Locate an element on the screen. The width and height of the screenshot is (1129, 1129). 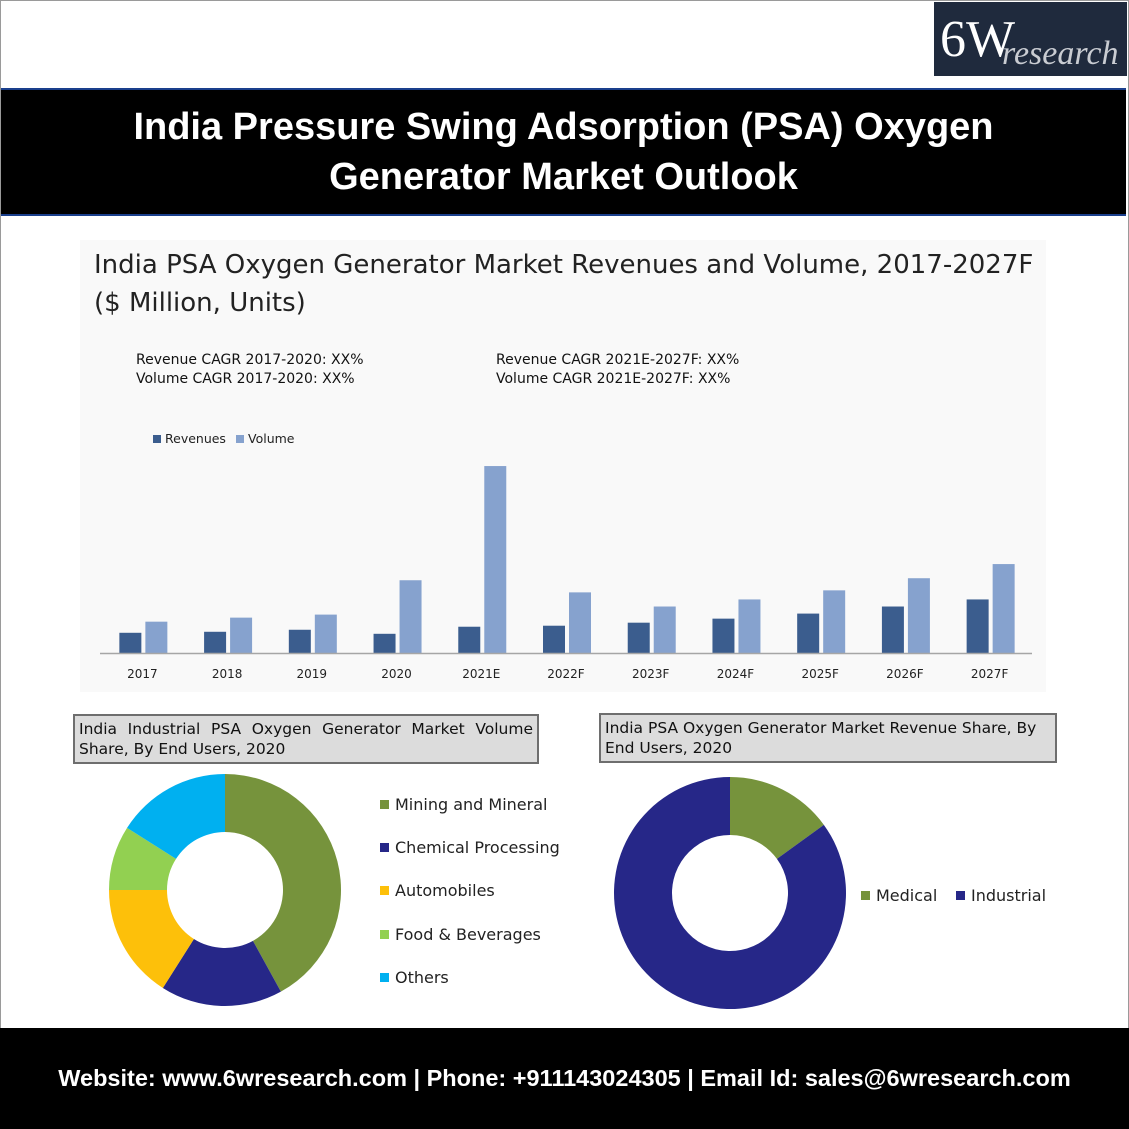
x-tick-label: 2026F is located at coordinates (905, 674).